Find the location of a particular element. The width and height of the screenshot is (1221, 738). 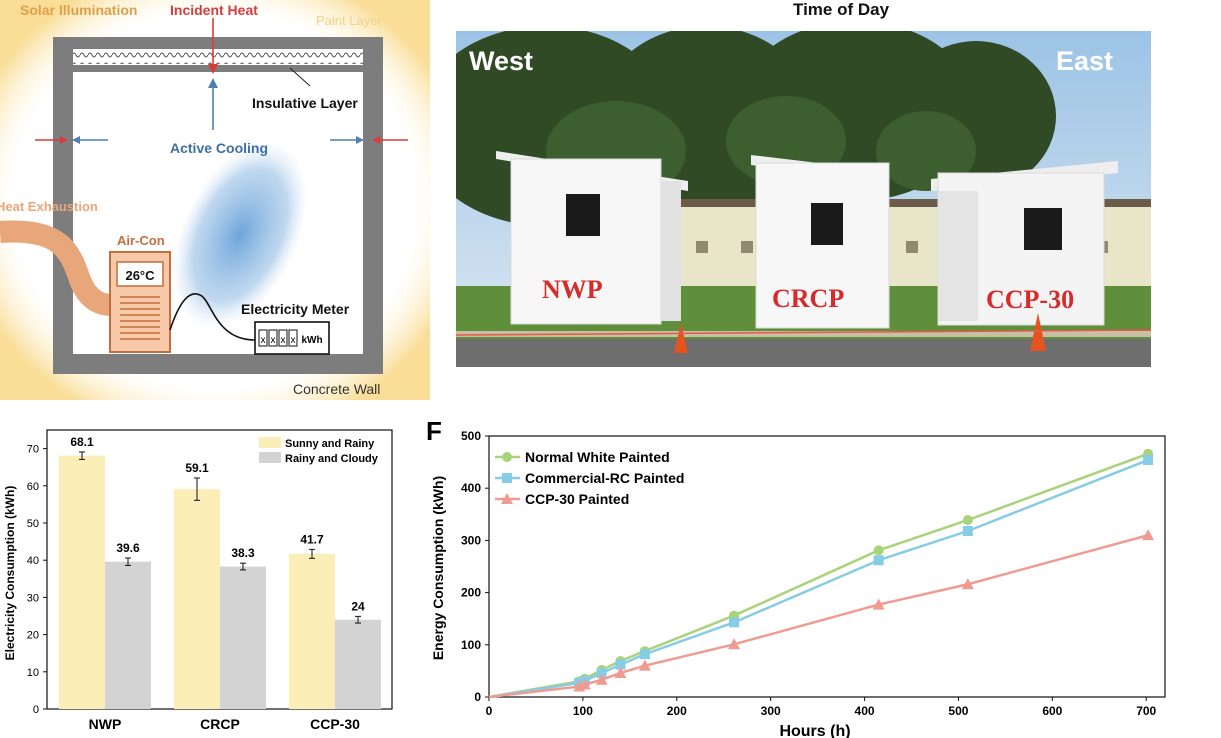

bar-legend-label: Sunny and Rainy is located at coordinates (330, 444).